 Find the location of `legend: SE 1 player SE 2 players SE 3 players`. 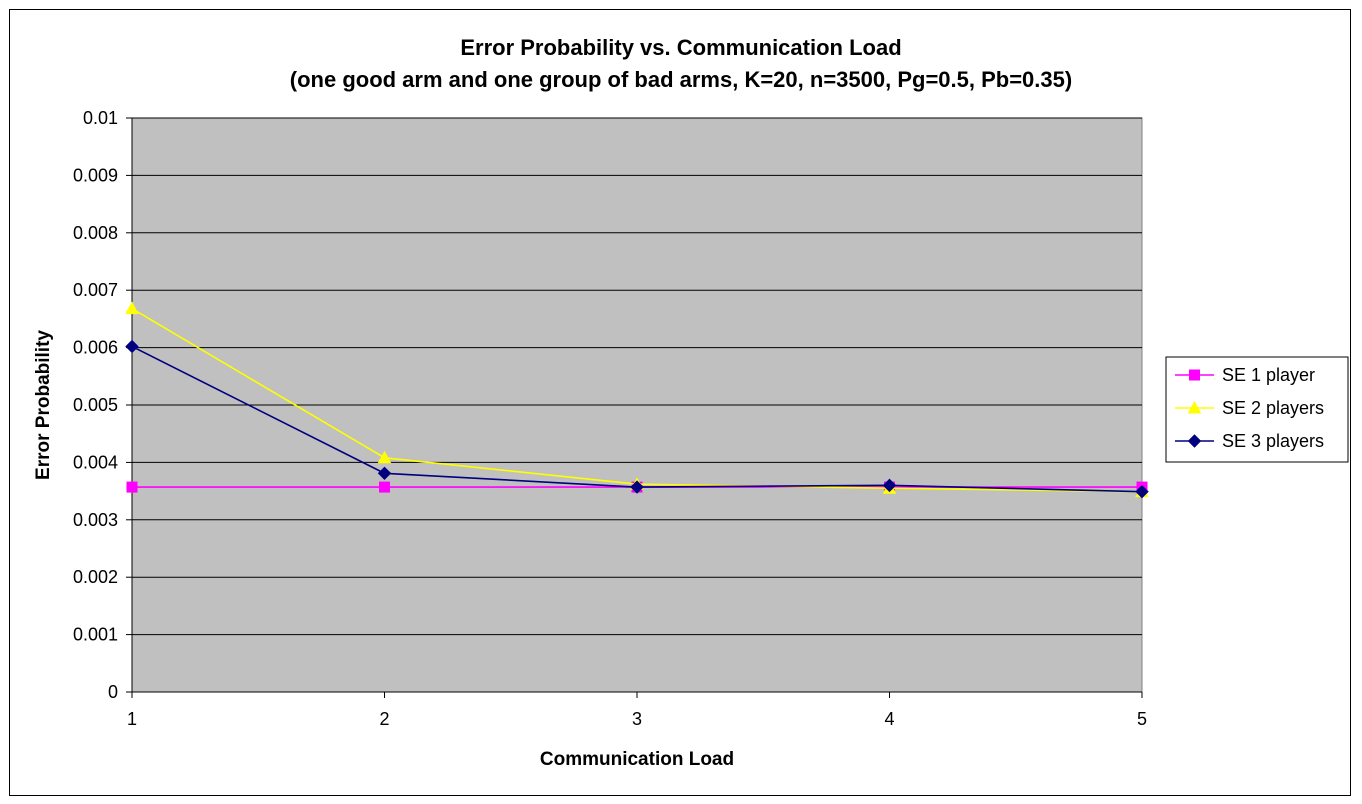

legend: SE 1 player SE 2 players SE 3 players is located at coordinates (1257, 409).